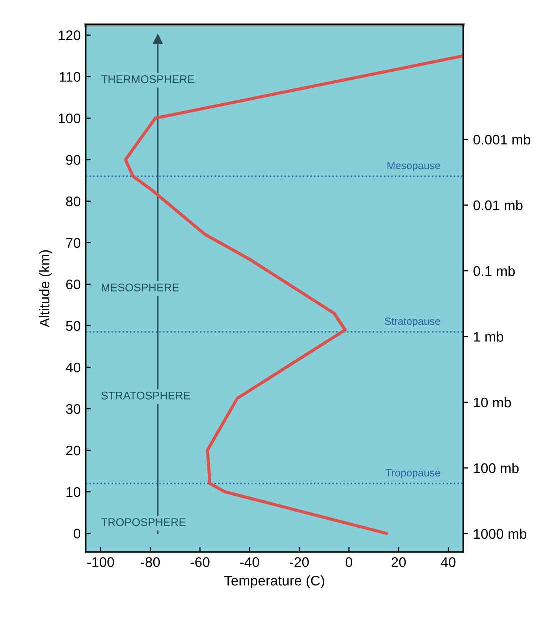  Describe the element at coordinates (399, 562) in the screenshot. I see `x-tick-label: 20` at that location.